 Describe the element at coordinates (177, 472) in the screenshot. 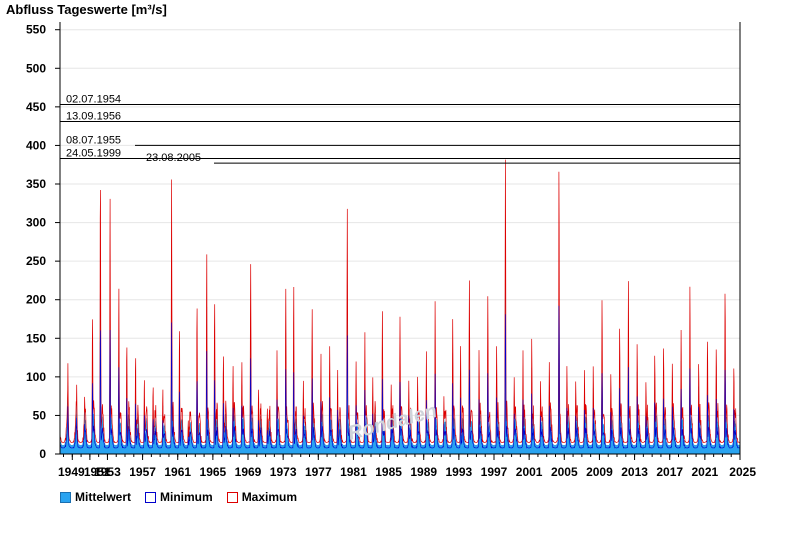

I see `x-tick-label-1961: 1961` at that location.